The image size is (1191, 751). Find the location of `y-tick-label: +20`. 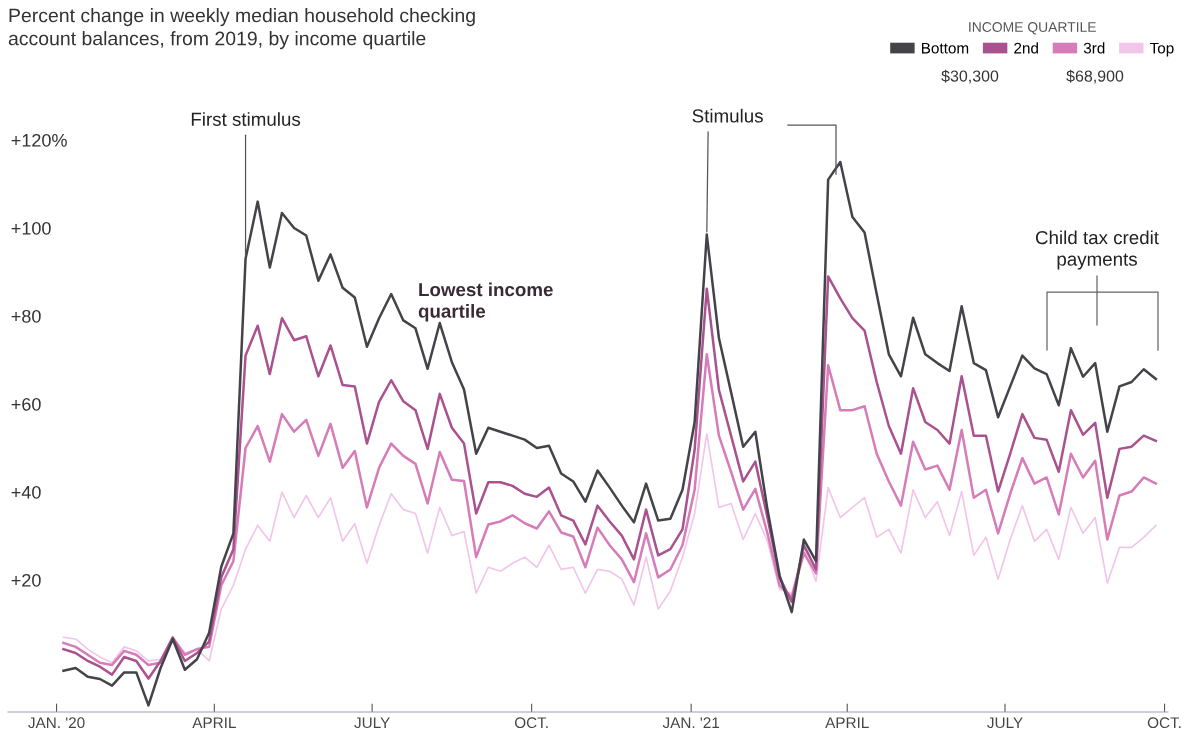

y-tick-label: +20 is located at coordinates (26, 580).